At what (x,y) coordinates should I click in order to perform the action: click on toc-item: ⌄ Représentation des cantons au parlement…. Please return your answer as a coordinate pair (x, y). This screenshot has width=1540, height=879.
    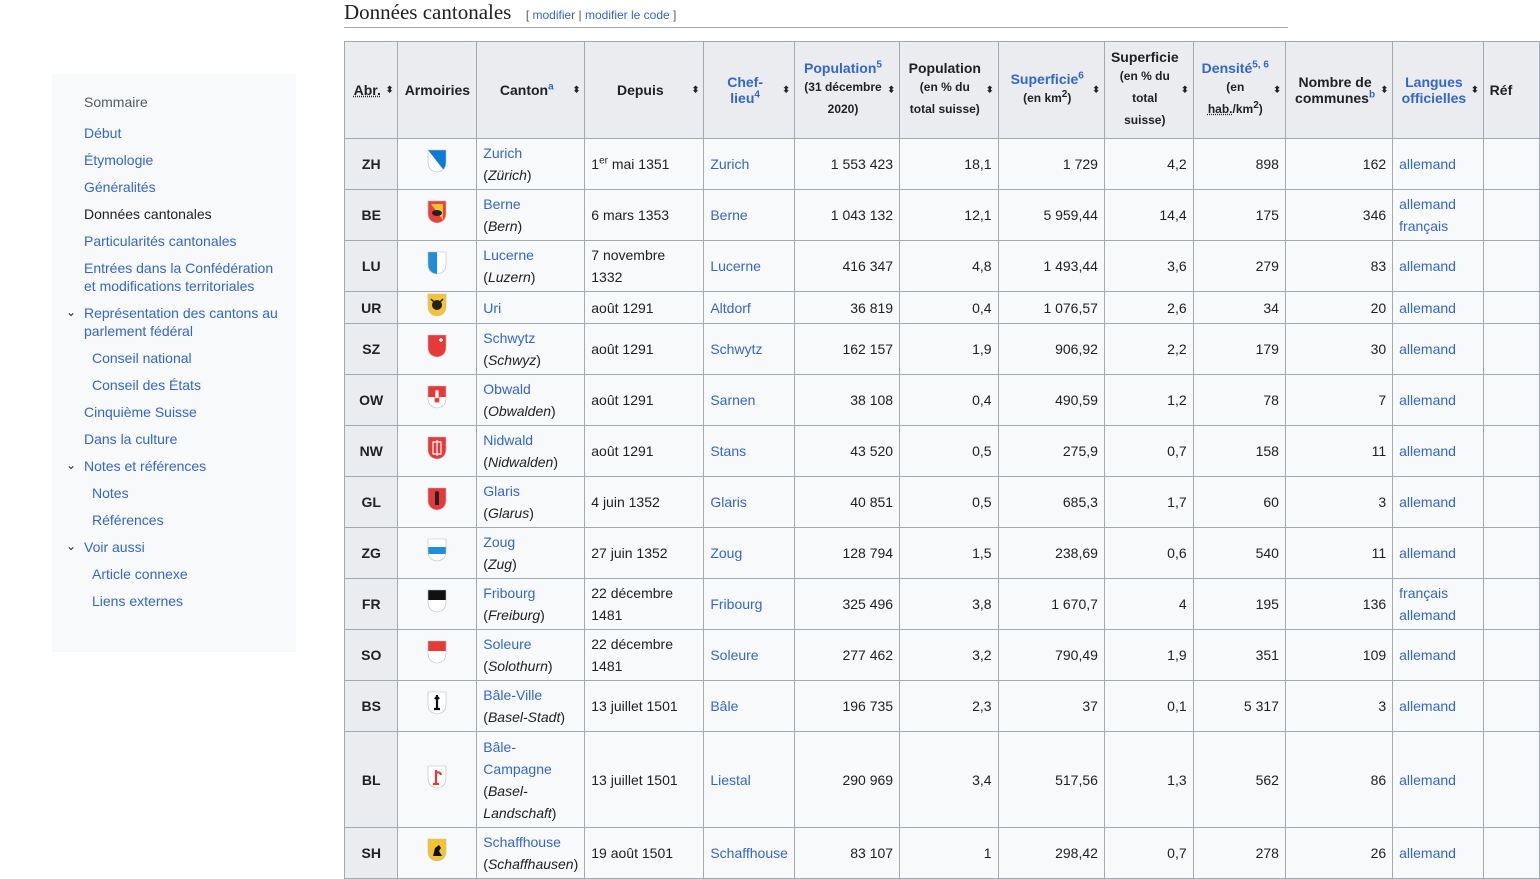
    Looking at the image, I should click on (175, 322).